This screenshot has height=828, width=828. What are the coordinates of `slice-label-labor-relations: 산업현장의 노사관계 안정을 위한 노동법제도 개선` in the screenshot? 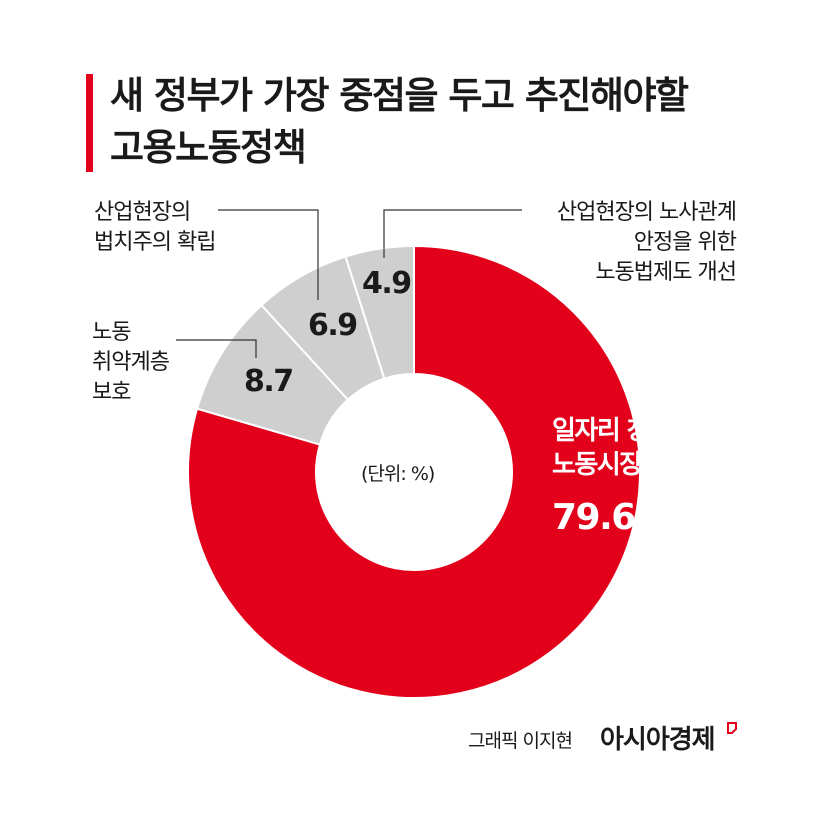 It's located at (646, 243).